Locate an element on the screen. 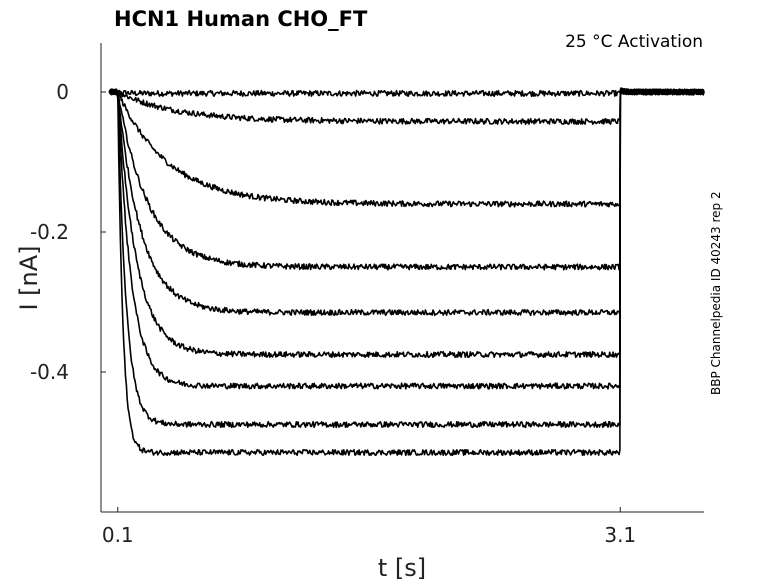 This screenshot has width=778, height=583. y-axis-label: I [nA] is located at coordinates (29, 277).